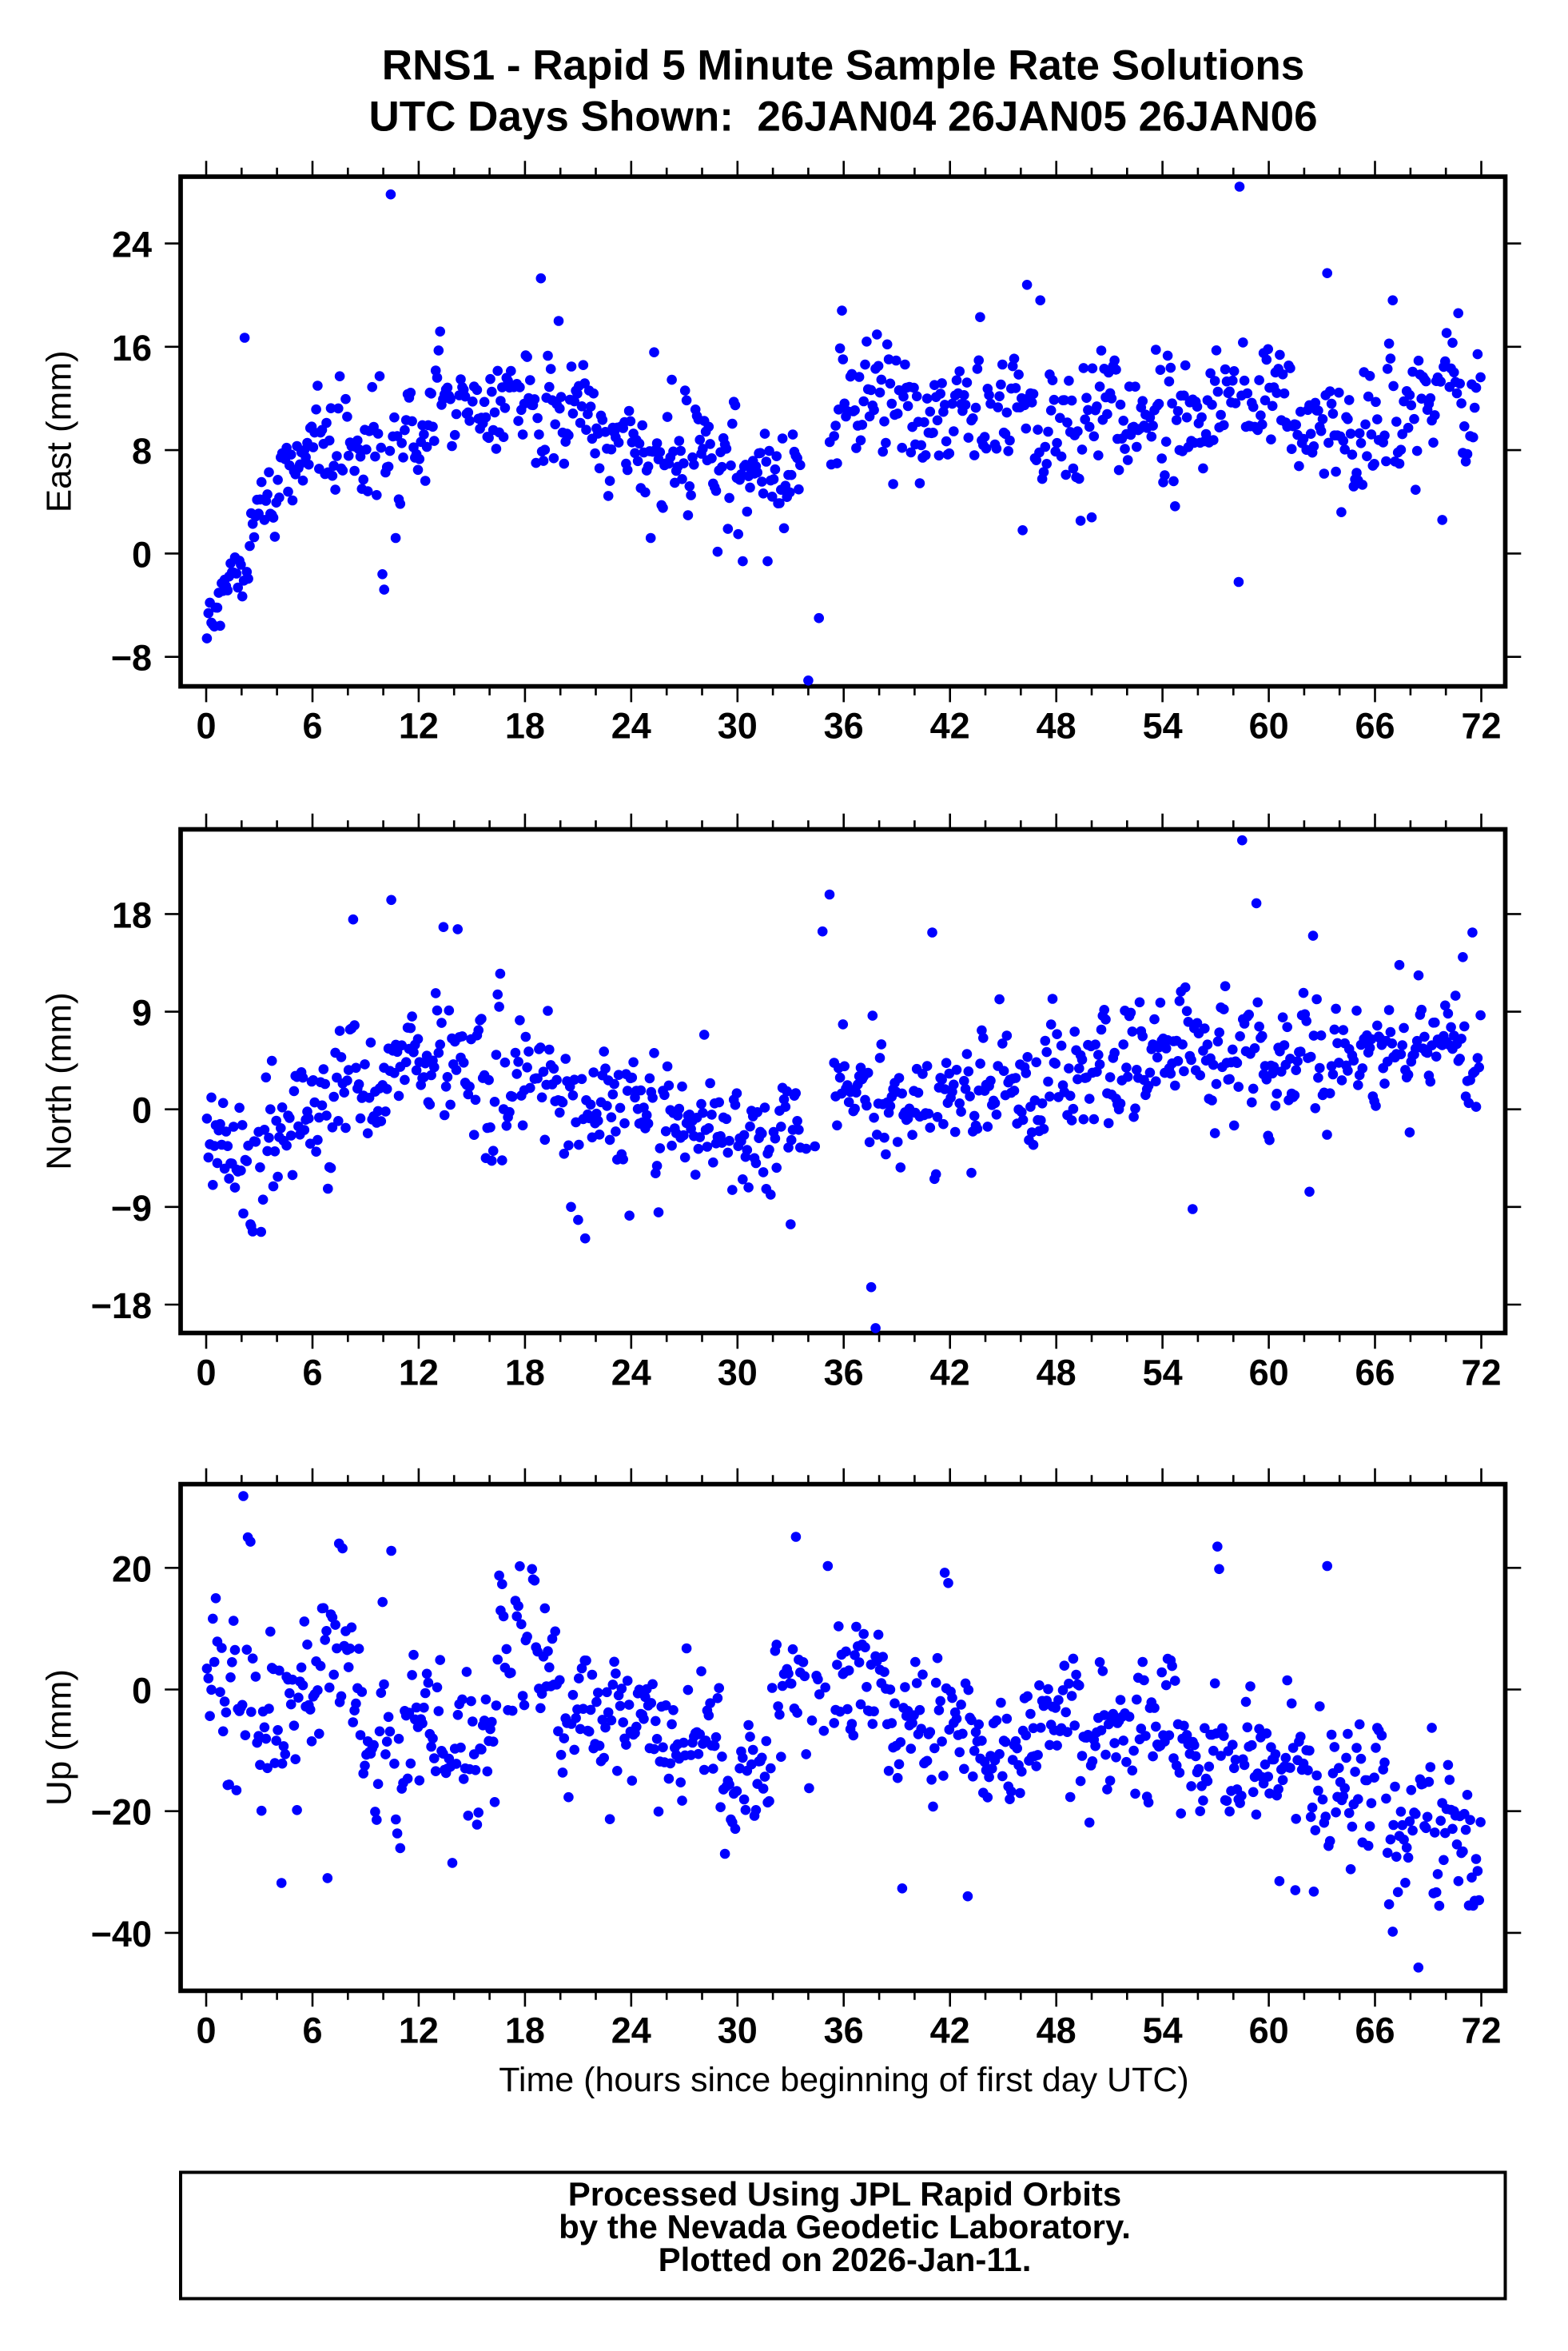 This screenshot has height=2351, width=1568. What do you see at coordinates (59, 1081) in the screenshot?
I see `svg-text: North (mm)` at bounding box center [59, 1081].